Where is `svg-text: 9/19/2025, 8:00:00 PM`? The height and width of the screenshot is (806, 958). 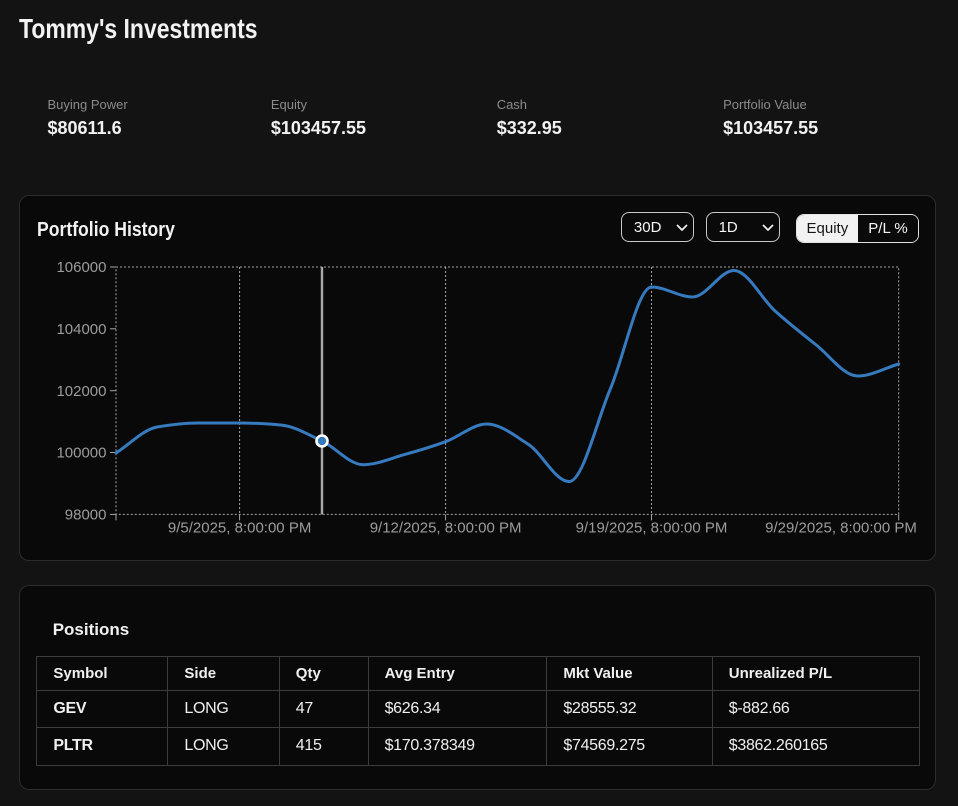 svg-text: 9/19/2025, 8:00:00 PM is located at coordinates (652, 528).